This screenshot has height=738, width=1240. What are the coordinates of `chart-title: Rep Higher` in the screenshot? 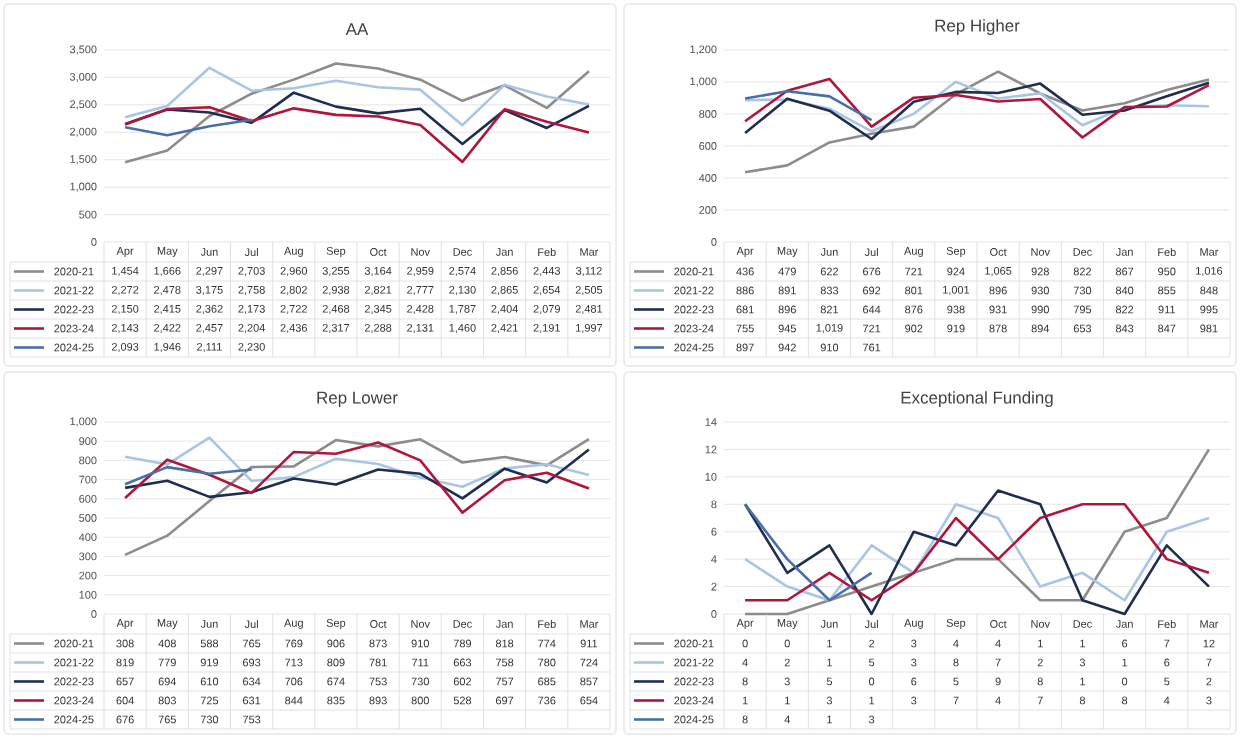 It's located at (977, 27).